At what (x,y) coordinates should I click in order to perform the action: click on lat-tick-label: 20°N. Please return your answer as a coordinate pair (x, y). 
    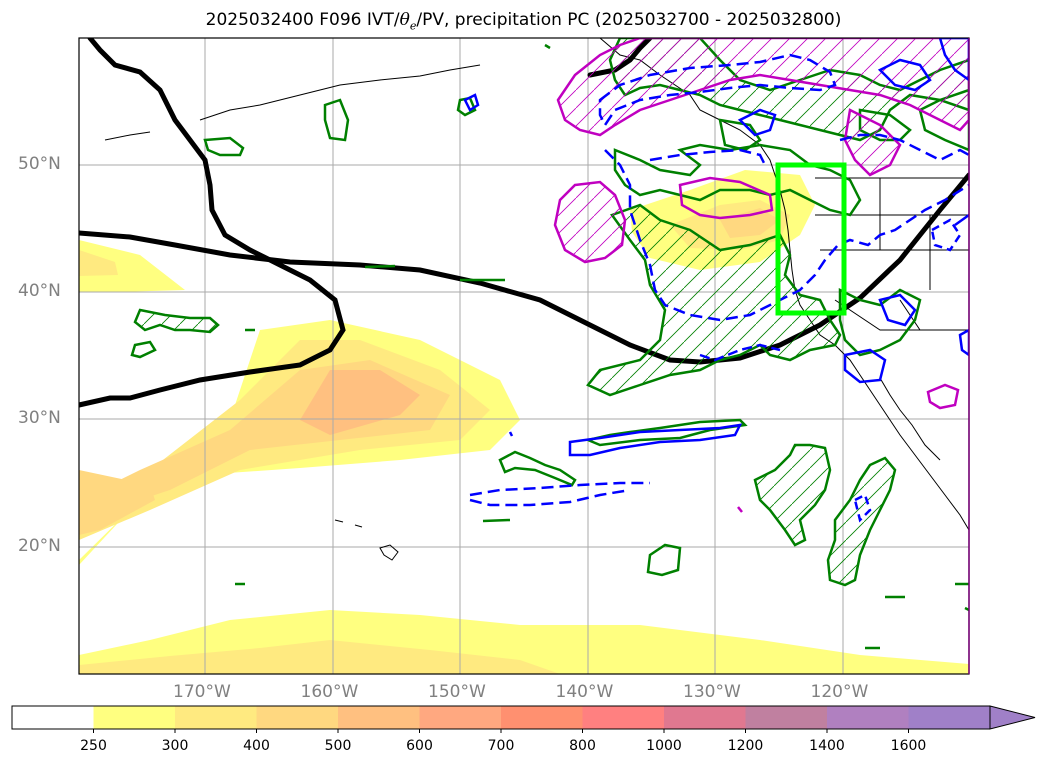
    Looking at the image, I should click on (39, 545).